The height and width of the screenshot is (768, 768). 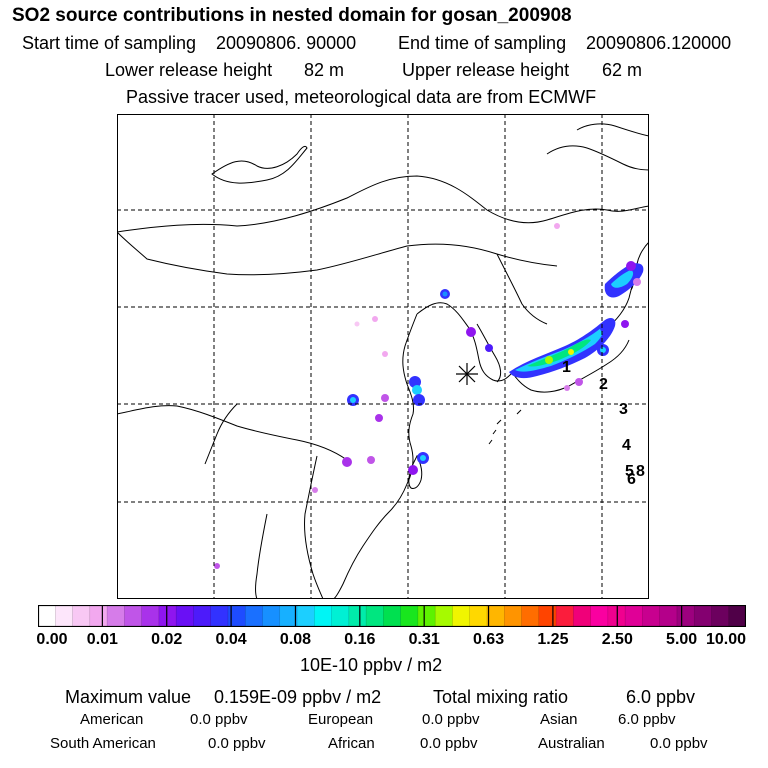 What do you see at coordinates (128, 697) in the screenshot?
I see `max-value-label: Maximum value` at bounding box center [128, 697].